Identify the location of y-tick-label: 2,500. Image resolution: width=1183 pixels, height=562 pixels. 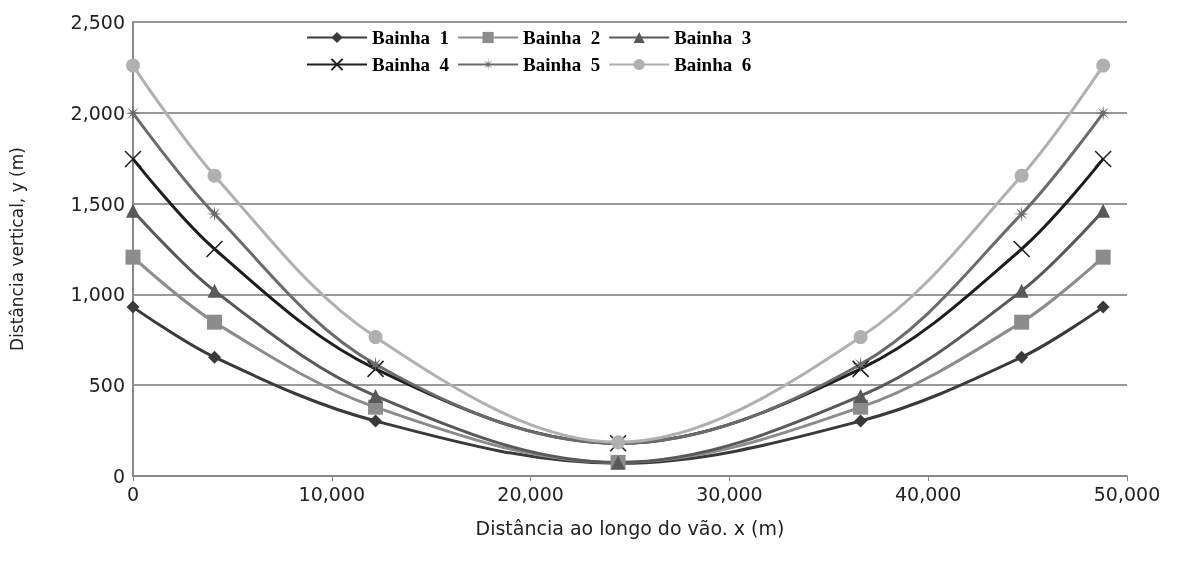
(97, 22).